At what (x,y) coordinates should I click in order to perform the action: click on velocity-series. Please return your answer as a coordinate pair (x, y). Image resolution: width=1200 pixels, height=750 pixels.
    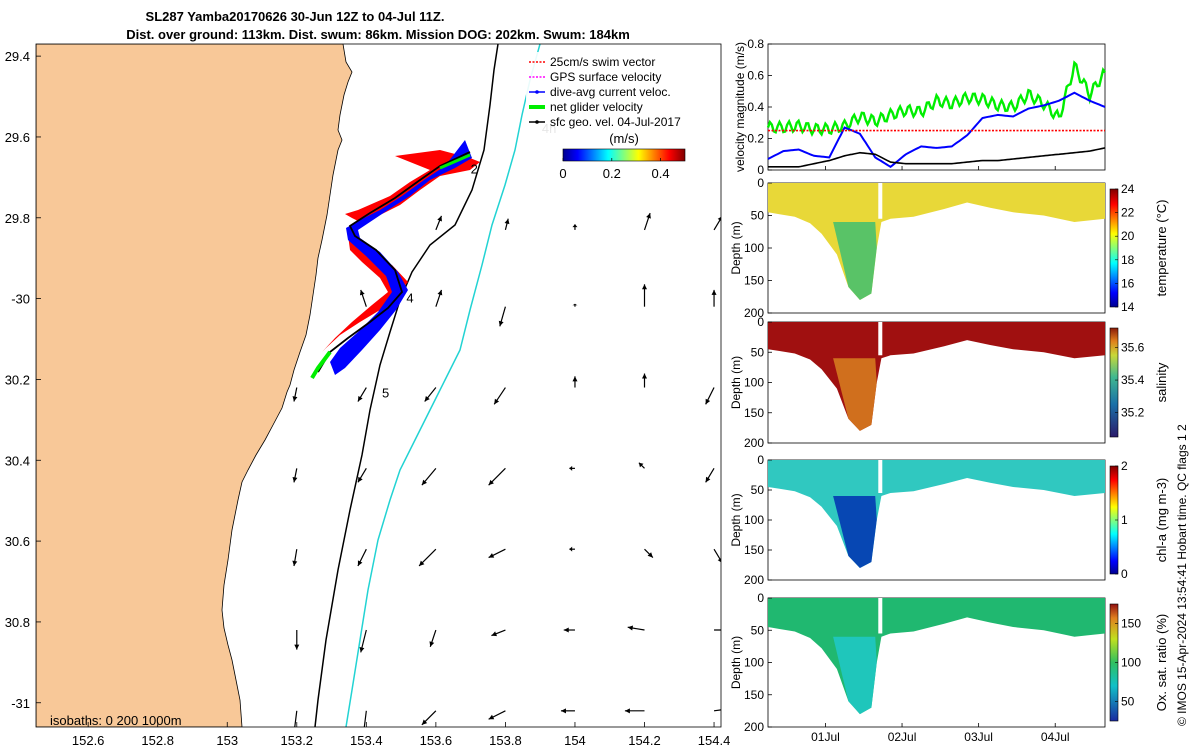
    Looking at the image, I should click on (936, 114).